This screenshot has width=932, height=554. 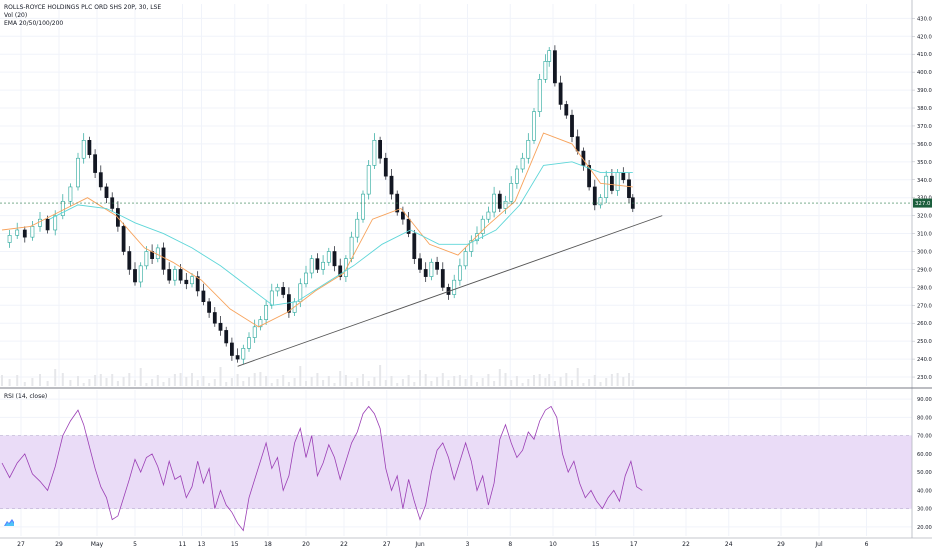 What do you see at coordinates (26, 396) in the screenshot?
I see `rsi-legend: RSI (14, close)` at bounding box center [26, 396].